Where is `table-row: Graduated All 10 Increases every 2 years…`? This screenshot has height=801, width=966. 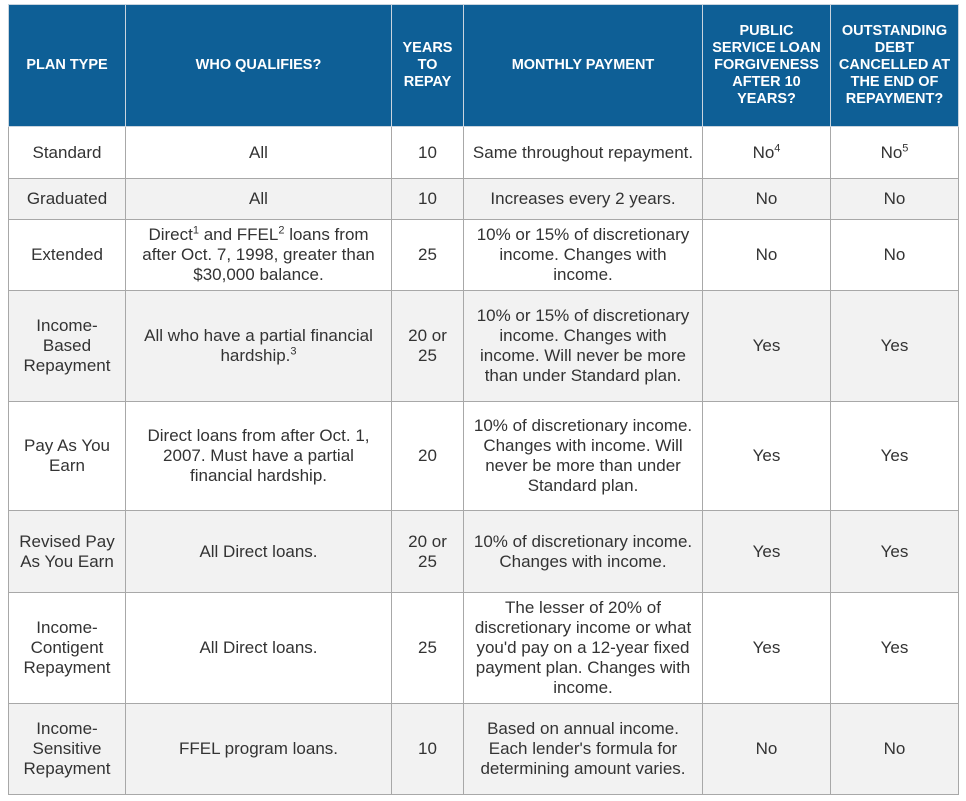 table-row: Graduated All 10 Increases every 2 years… is located at coordinates (483, 199).